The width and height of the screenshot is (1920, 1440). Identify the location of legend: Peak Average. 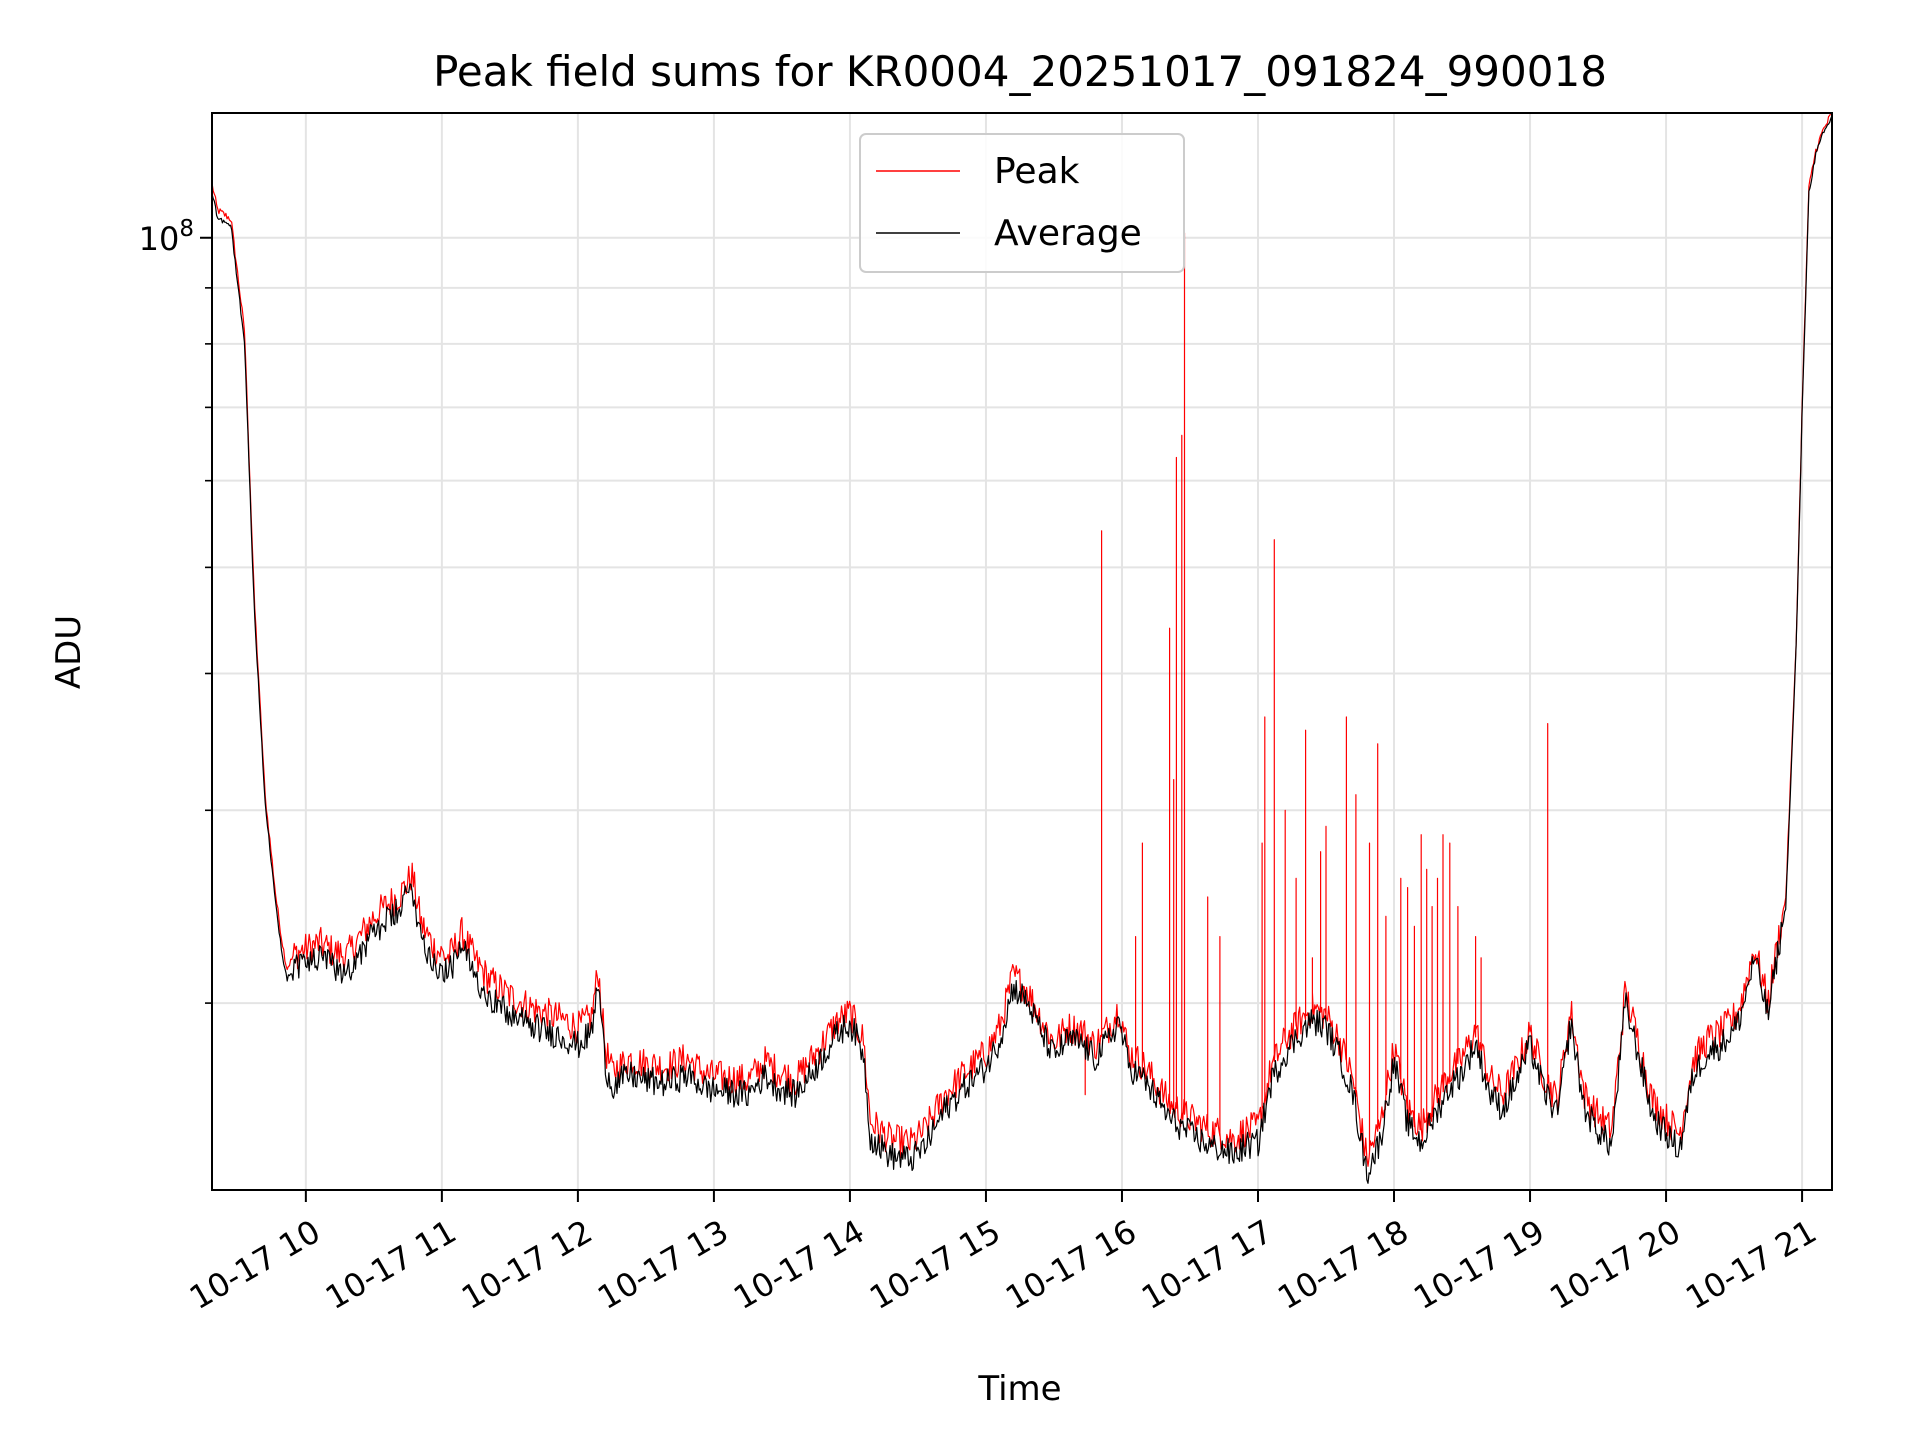
(1022, 203).